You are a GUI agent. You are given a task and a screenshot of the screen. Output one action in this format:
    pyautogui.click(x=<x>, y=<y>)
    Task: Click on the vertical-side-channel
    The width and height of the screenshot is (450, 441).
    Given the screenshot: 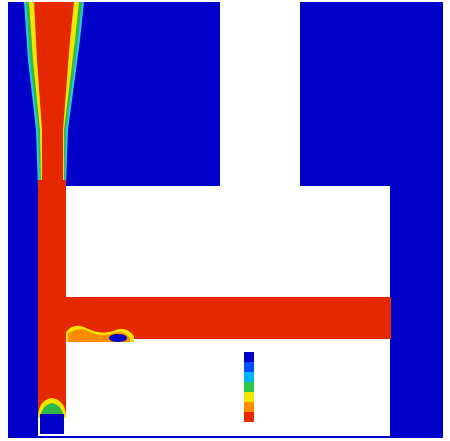 What is the action you would take?
    pyautogui.click(x=260, y=95)
    